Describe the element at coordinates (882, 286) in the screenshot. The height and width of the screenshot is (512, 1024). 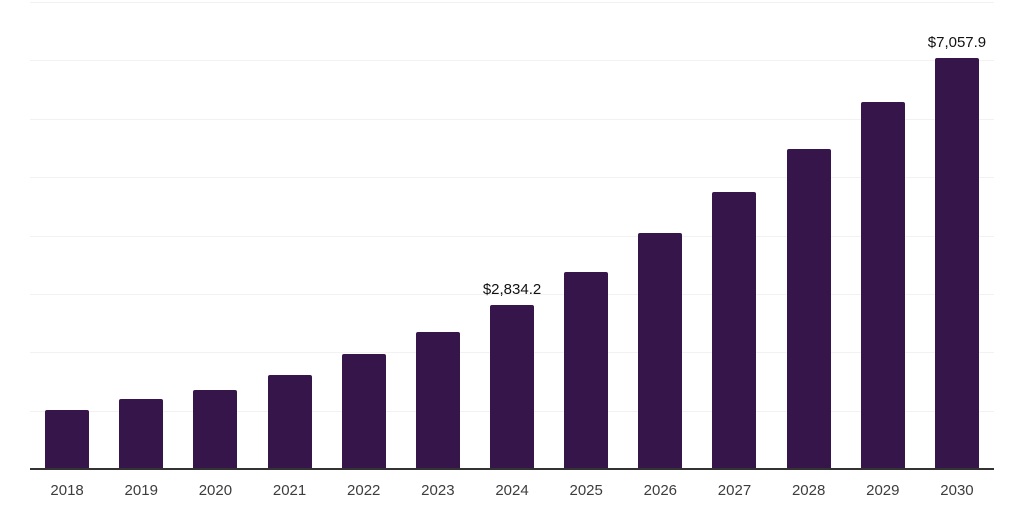
I see `bar-2029` at that location.